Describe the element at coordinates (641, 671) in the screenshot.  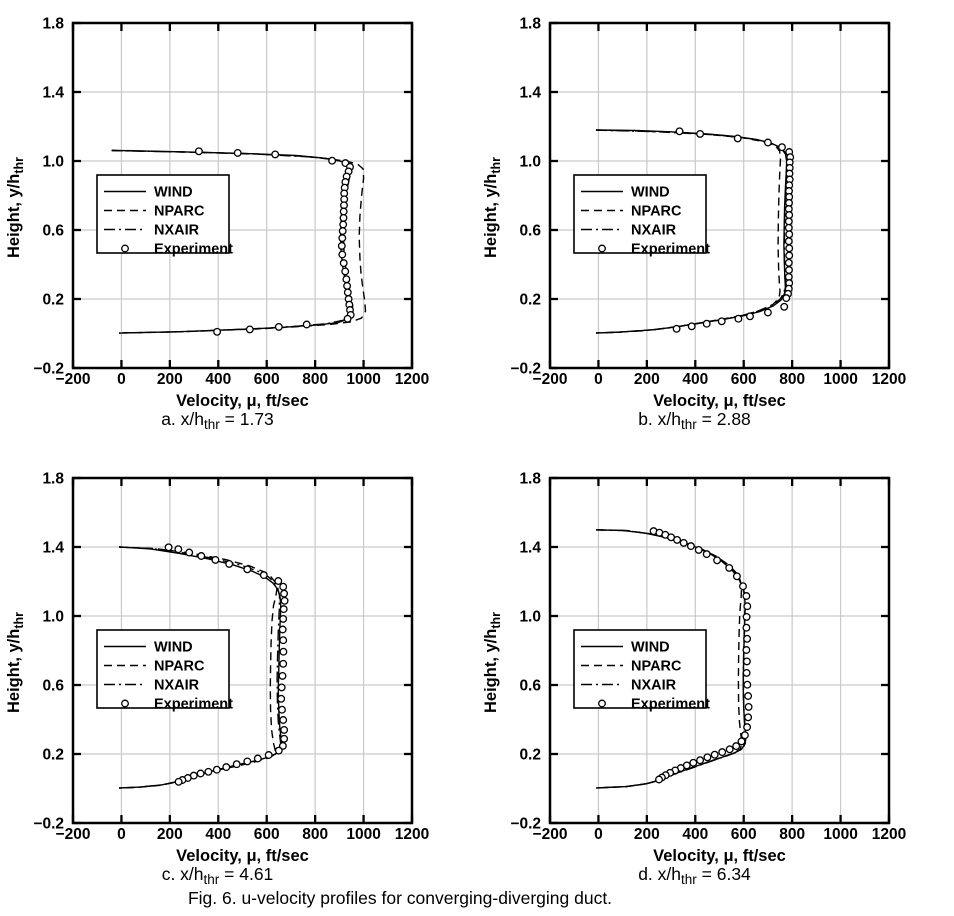
I see `legend: WIND NPARC NXAIR Experiment` at that location.